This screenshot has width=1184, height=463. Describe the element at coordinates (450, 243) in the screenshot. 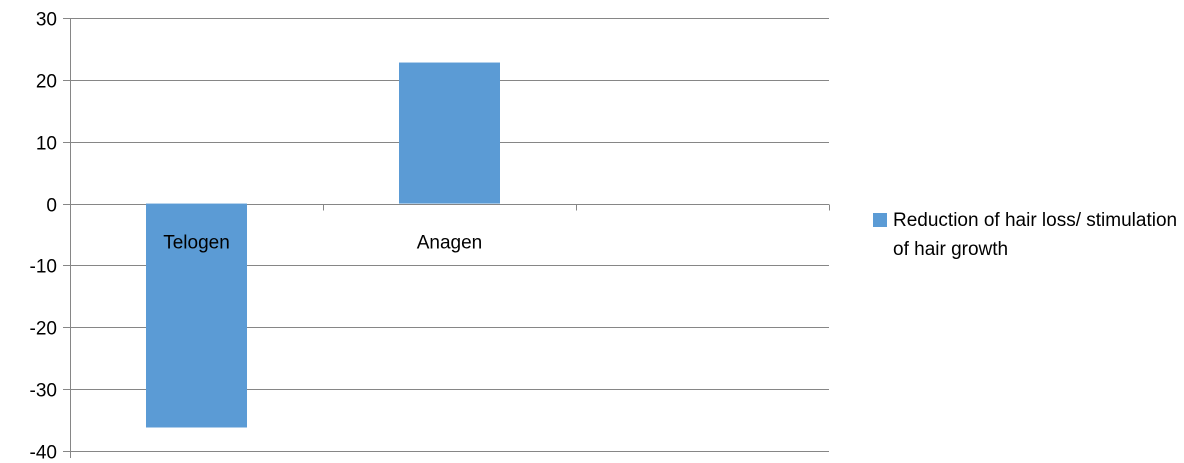

I see `x-category-label: Anagen` at that location.